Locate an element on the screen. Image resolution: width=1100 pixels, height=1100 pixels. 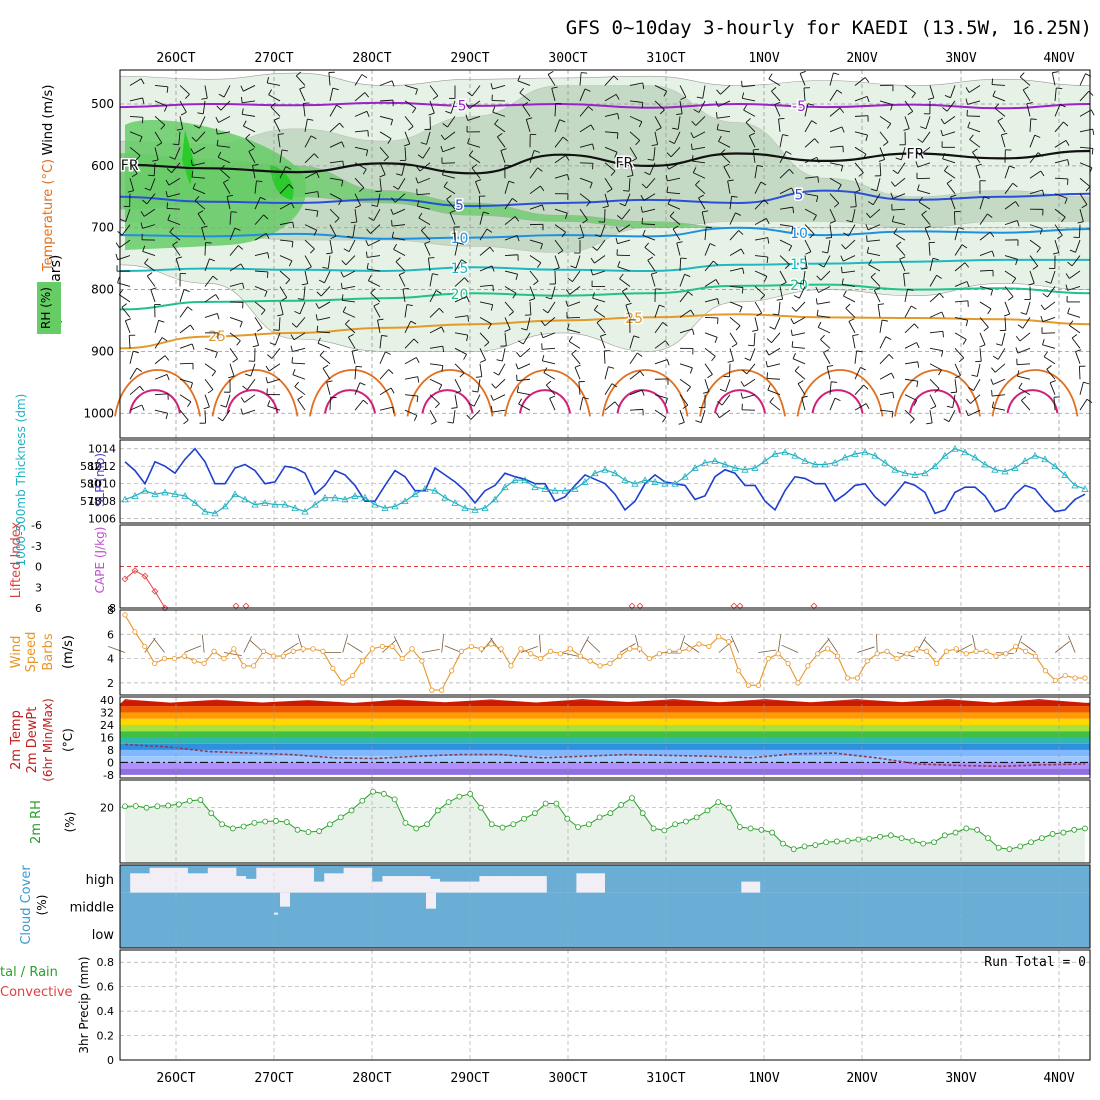
slp-tick-label: 1010 is located at coordinates (102, 484).